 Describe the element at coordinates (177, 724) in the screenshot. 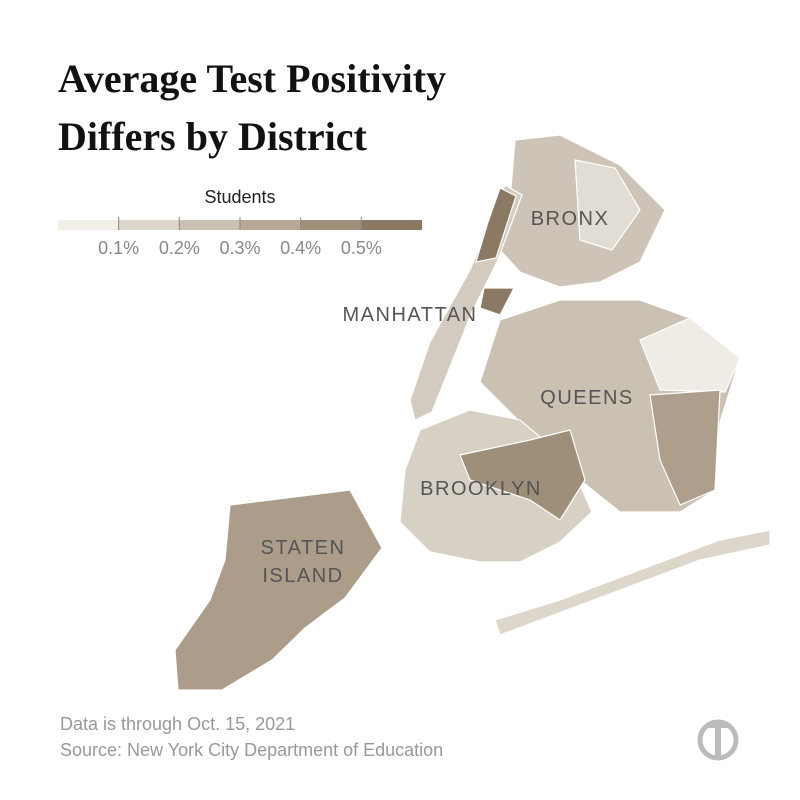

I see `data-note: Data is through Oct. 15, 2021` at that location.